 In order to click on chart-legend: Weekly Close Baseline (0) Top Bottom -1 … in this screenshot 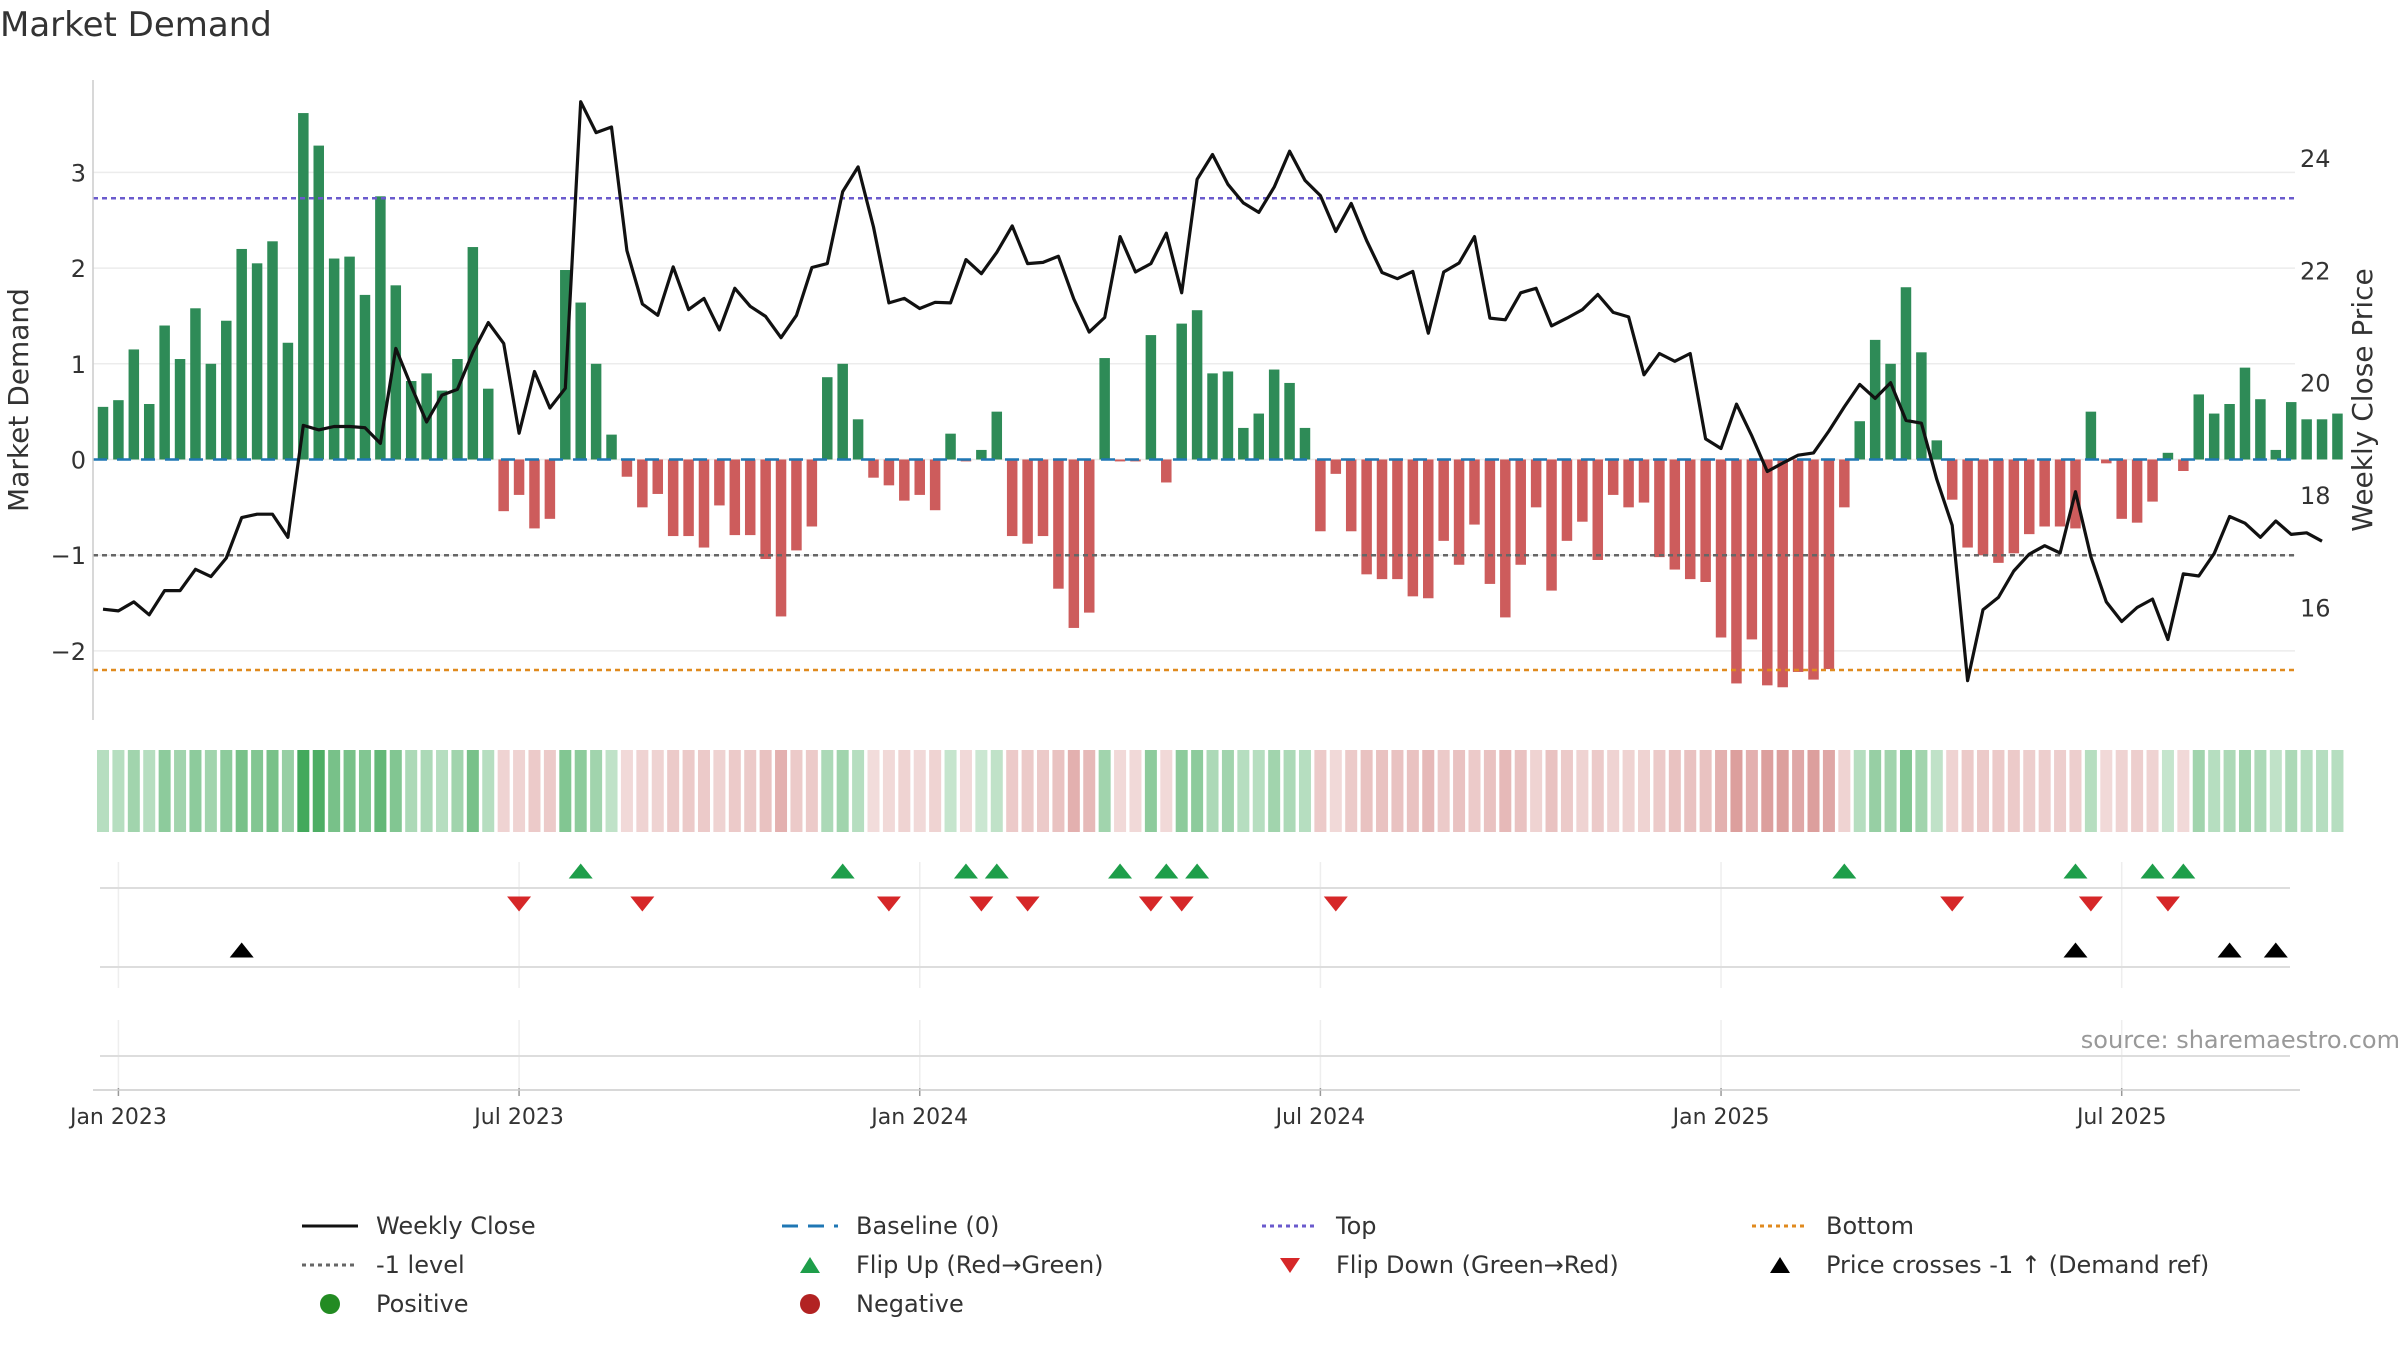, I will do `click(1254, 1272)`.